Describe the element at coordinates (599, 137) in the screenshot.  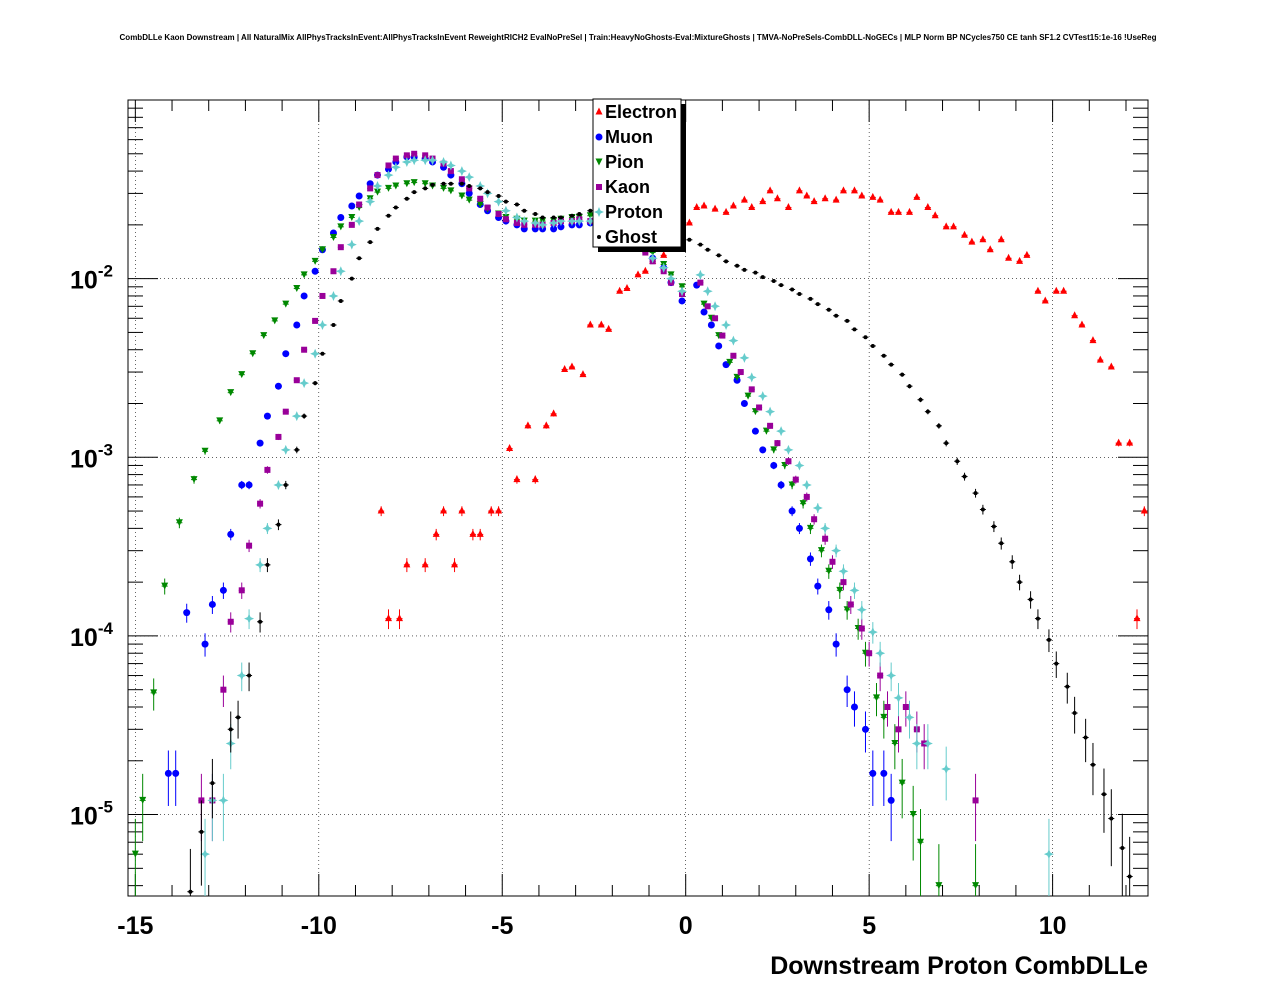
I see `legend-marker-muon` at that location.